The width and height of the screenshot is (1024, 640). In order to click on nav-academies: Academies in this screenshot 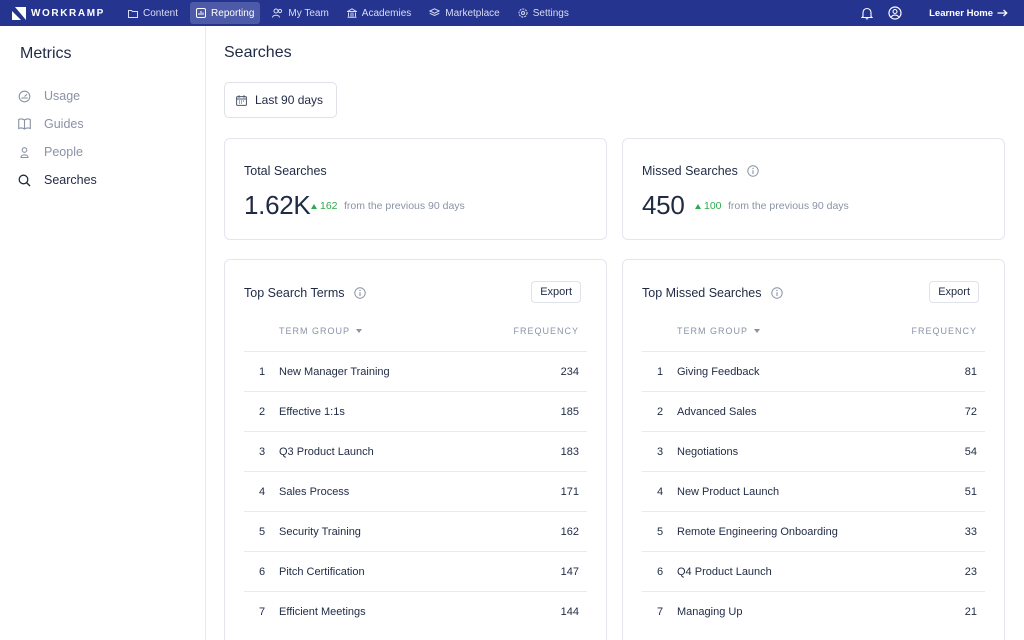, I will do `click(379, 13)`.